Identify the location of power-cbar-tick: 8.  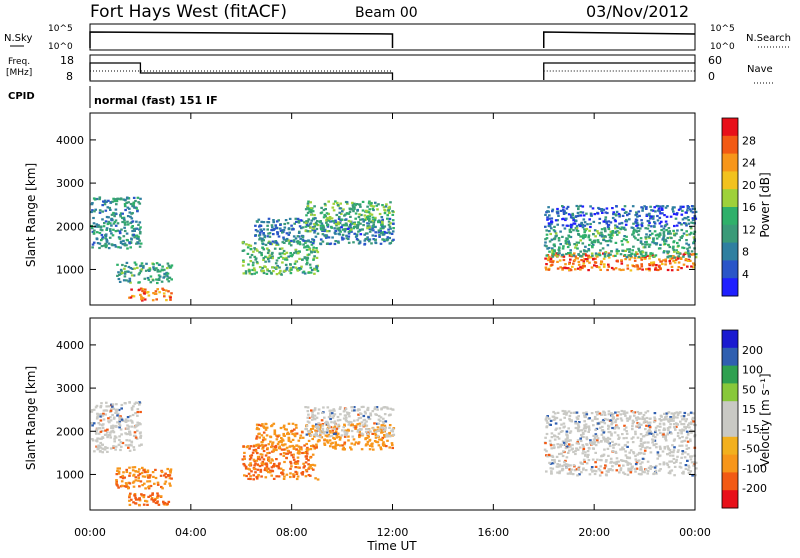
(745, 252).